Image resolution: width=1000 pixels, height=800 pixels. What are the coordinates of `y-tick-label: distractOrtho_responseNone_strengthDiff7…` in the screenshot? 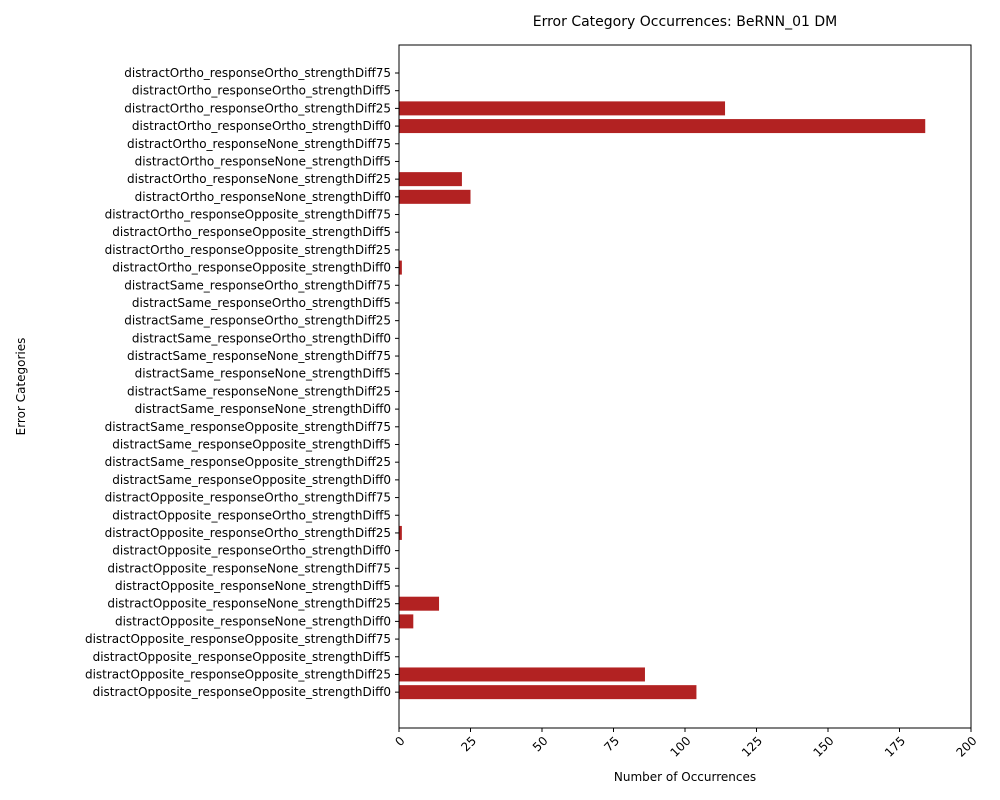 It's located at (259, 144).